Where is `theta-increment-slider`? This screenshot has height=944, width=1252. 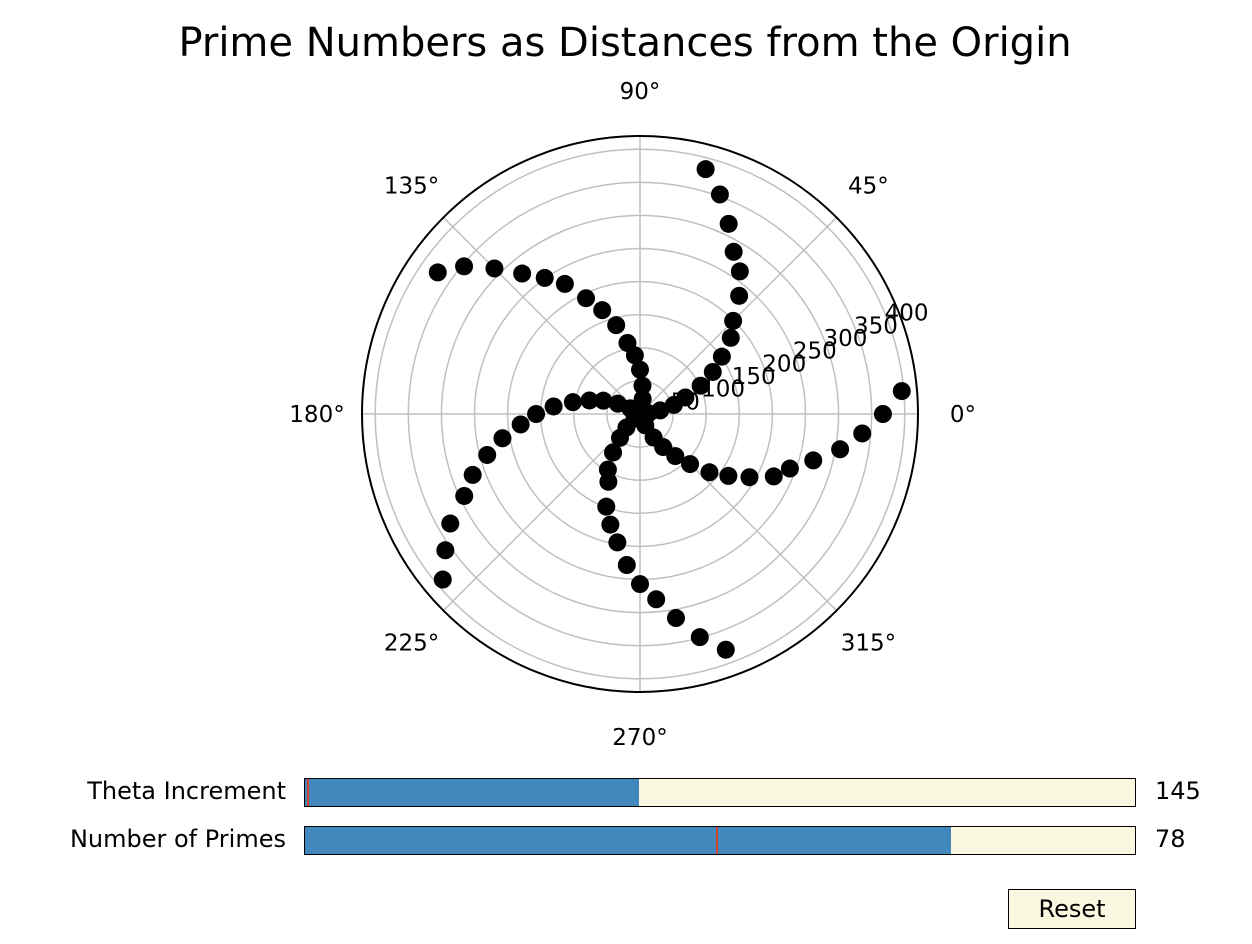 theta-increment-slider is located at coordinates (720, 792).